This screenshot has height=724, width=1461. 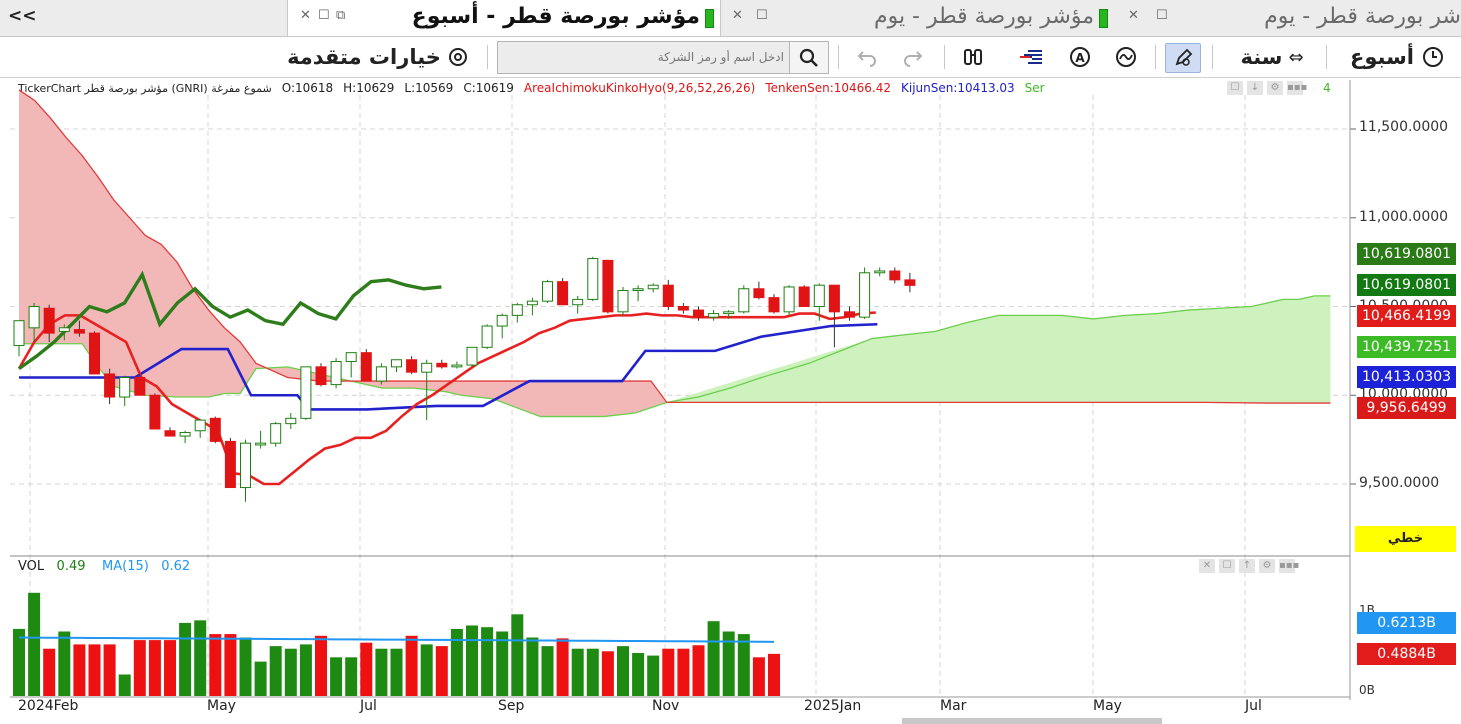 What do you see at coordinates (1126, 57) in the screenshot?
I see `indicators-button` at bounding box center [1126, 57].